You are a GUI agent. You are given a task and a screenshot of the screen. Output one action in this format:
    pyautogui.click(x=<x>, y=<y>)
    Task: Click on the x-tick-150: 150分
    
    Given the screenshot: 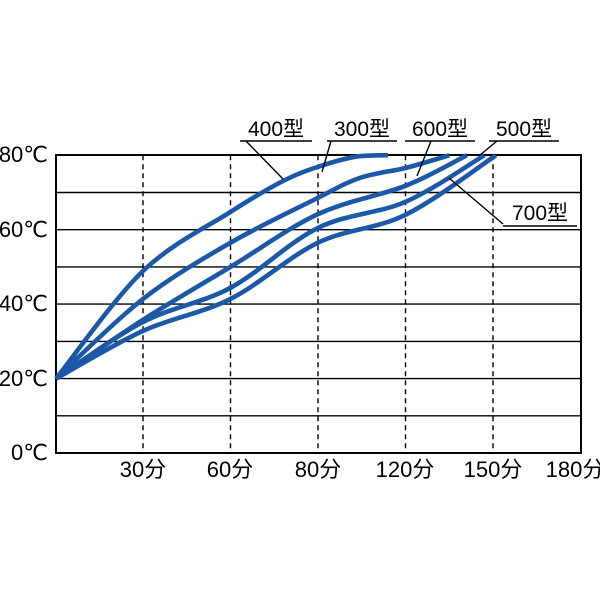 What is the action you would take?
    pyautogui.click(x=493, y=469)
    